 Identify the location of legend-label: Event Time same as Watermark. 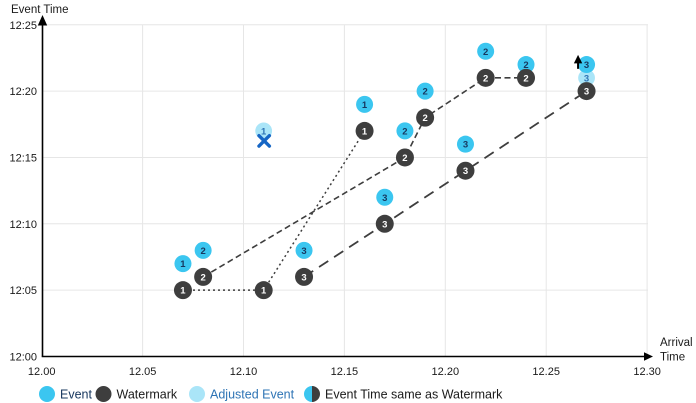
(414, 395).